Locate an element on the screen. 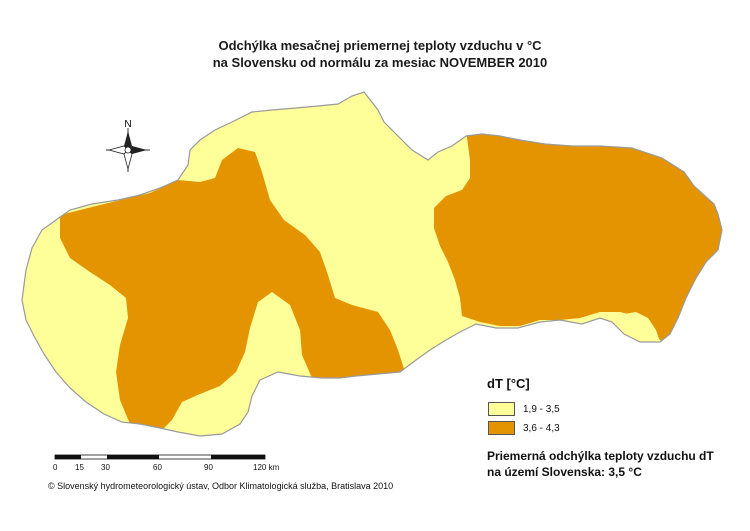  legend-label-low: 1,9 - 3,5 is located at coordinates (541, 409).